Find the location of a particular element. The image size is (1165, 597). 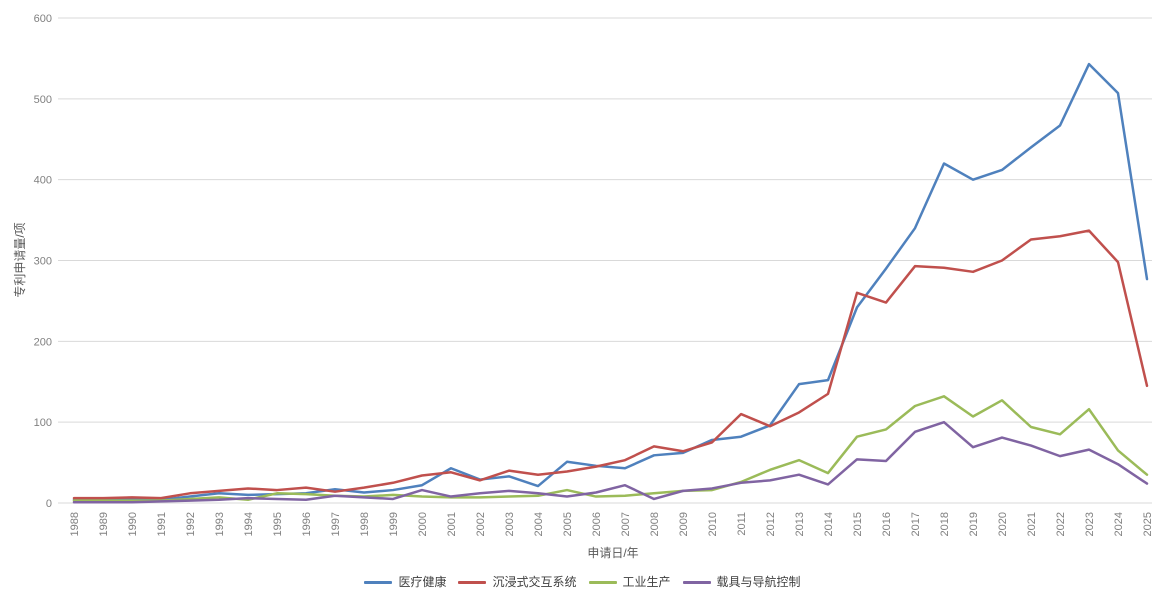

x-axis-tick-label: 1993 is located at coordinates (220, 524).